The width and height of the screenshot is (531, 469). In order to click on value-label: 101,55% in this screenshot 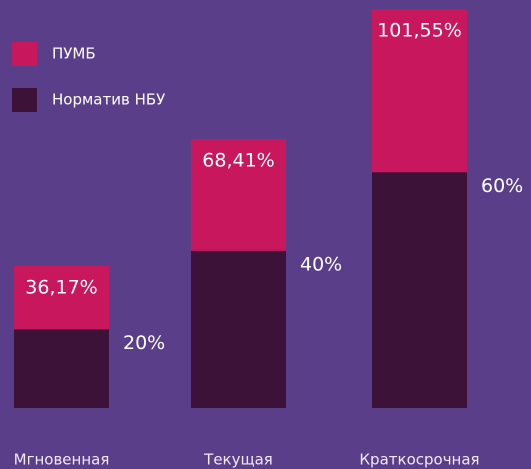, I will do `click(419, 31)`.